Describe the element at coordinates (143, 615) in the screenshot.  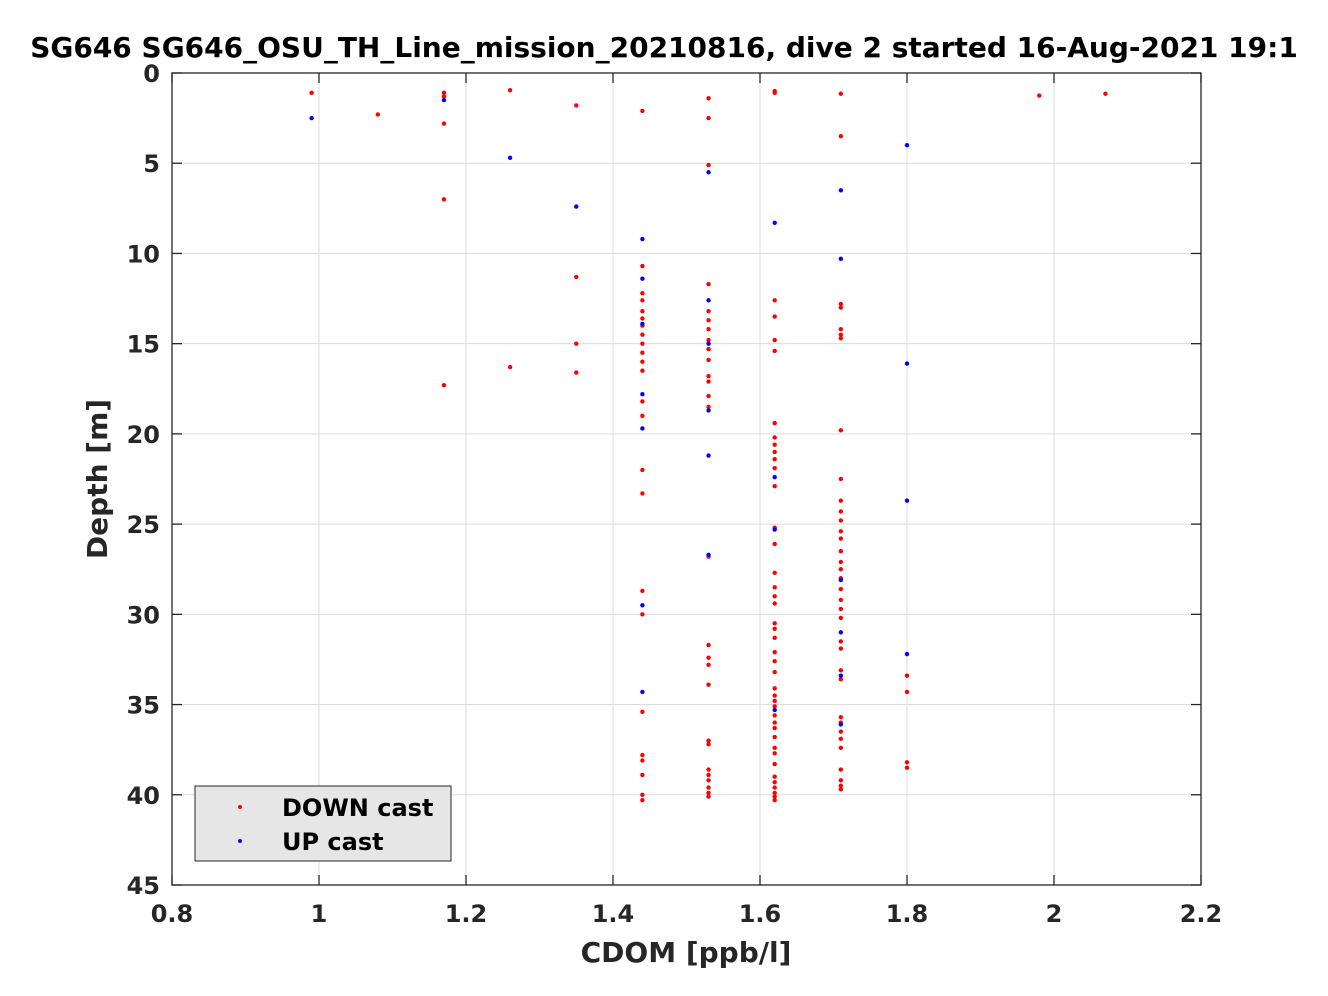
I see `y-tick-label: 30` at that location.